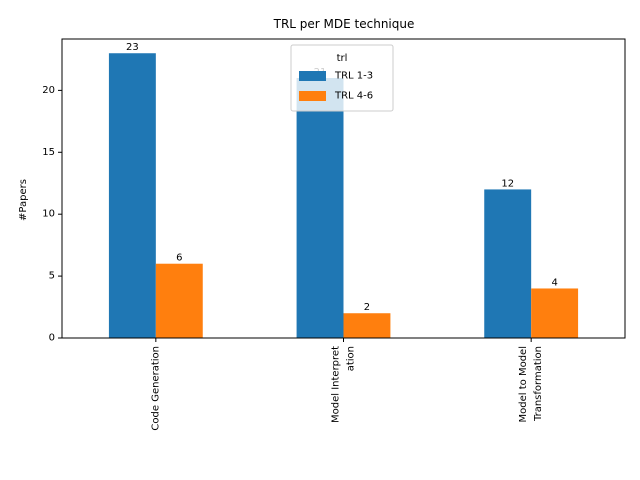  I want to click on y-tick-label: 5, so click(52, 276).